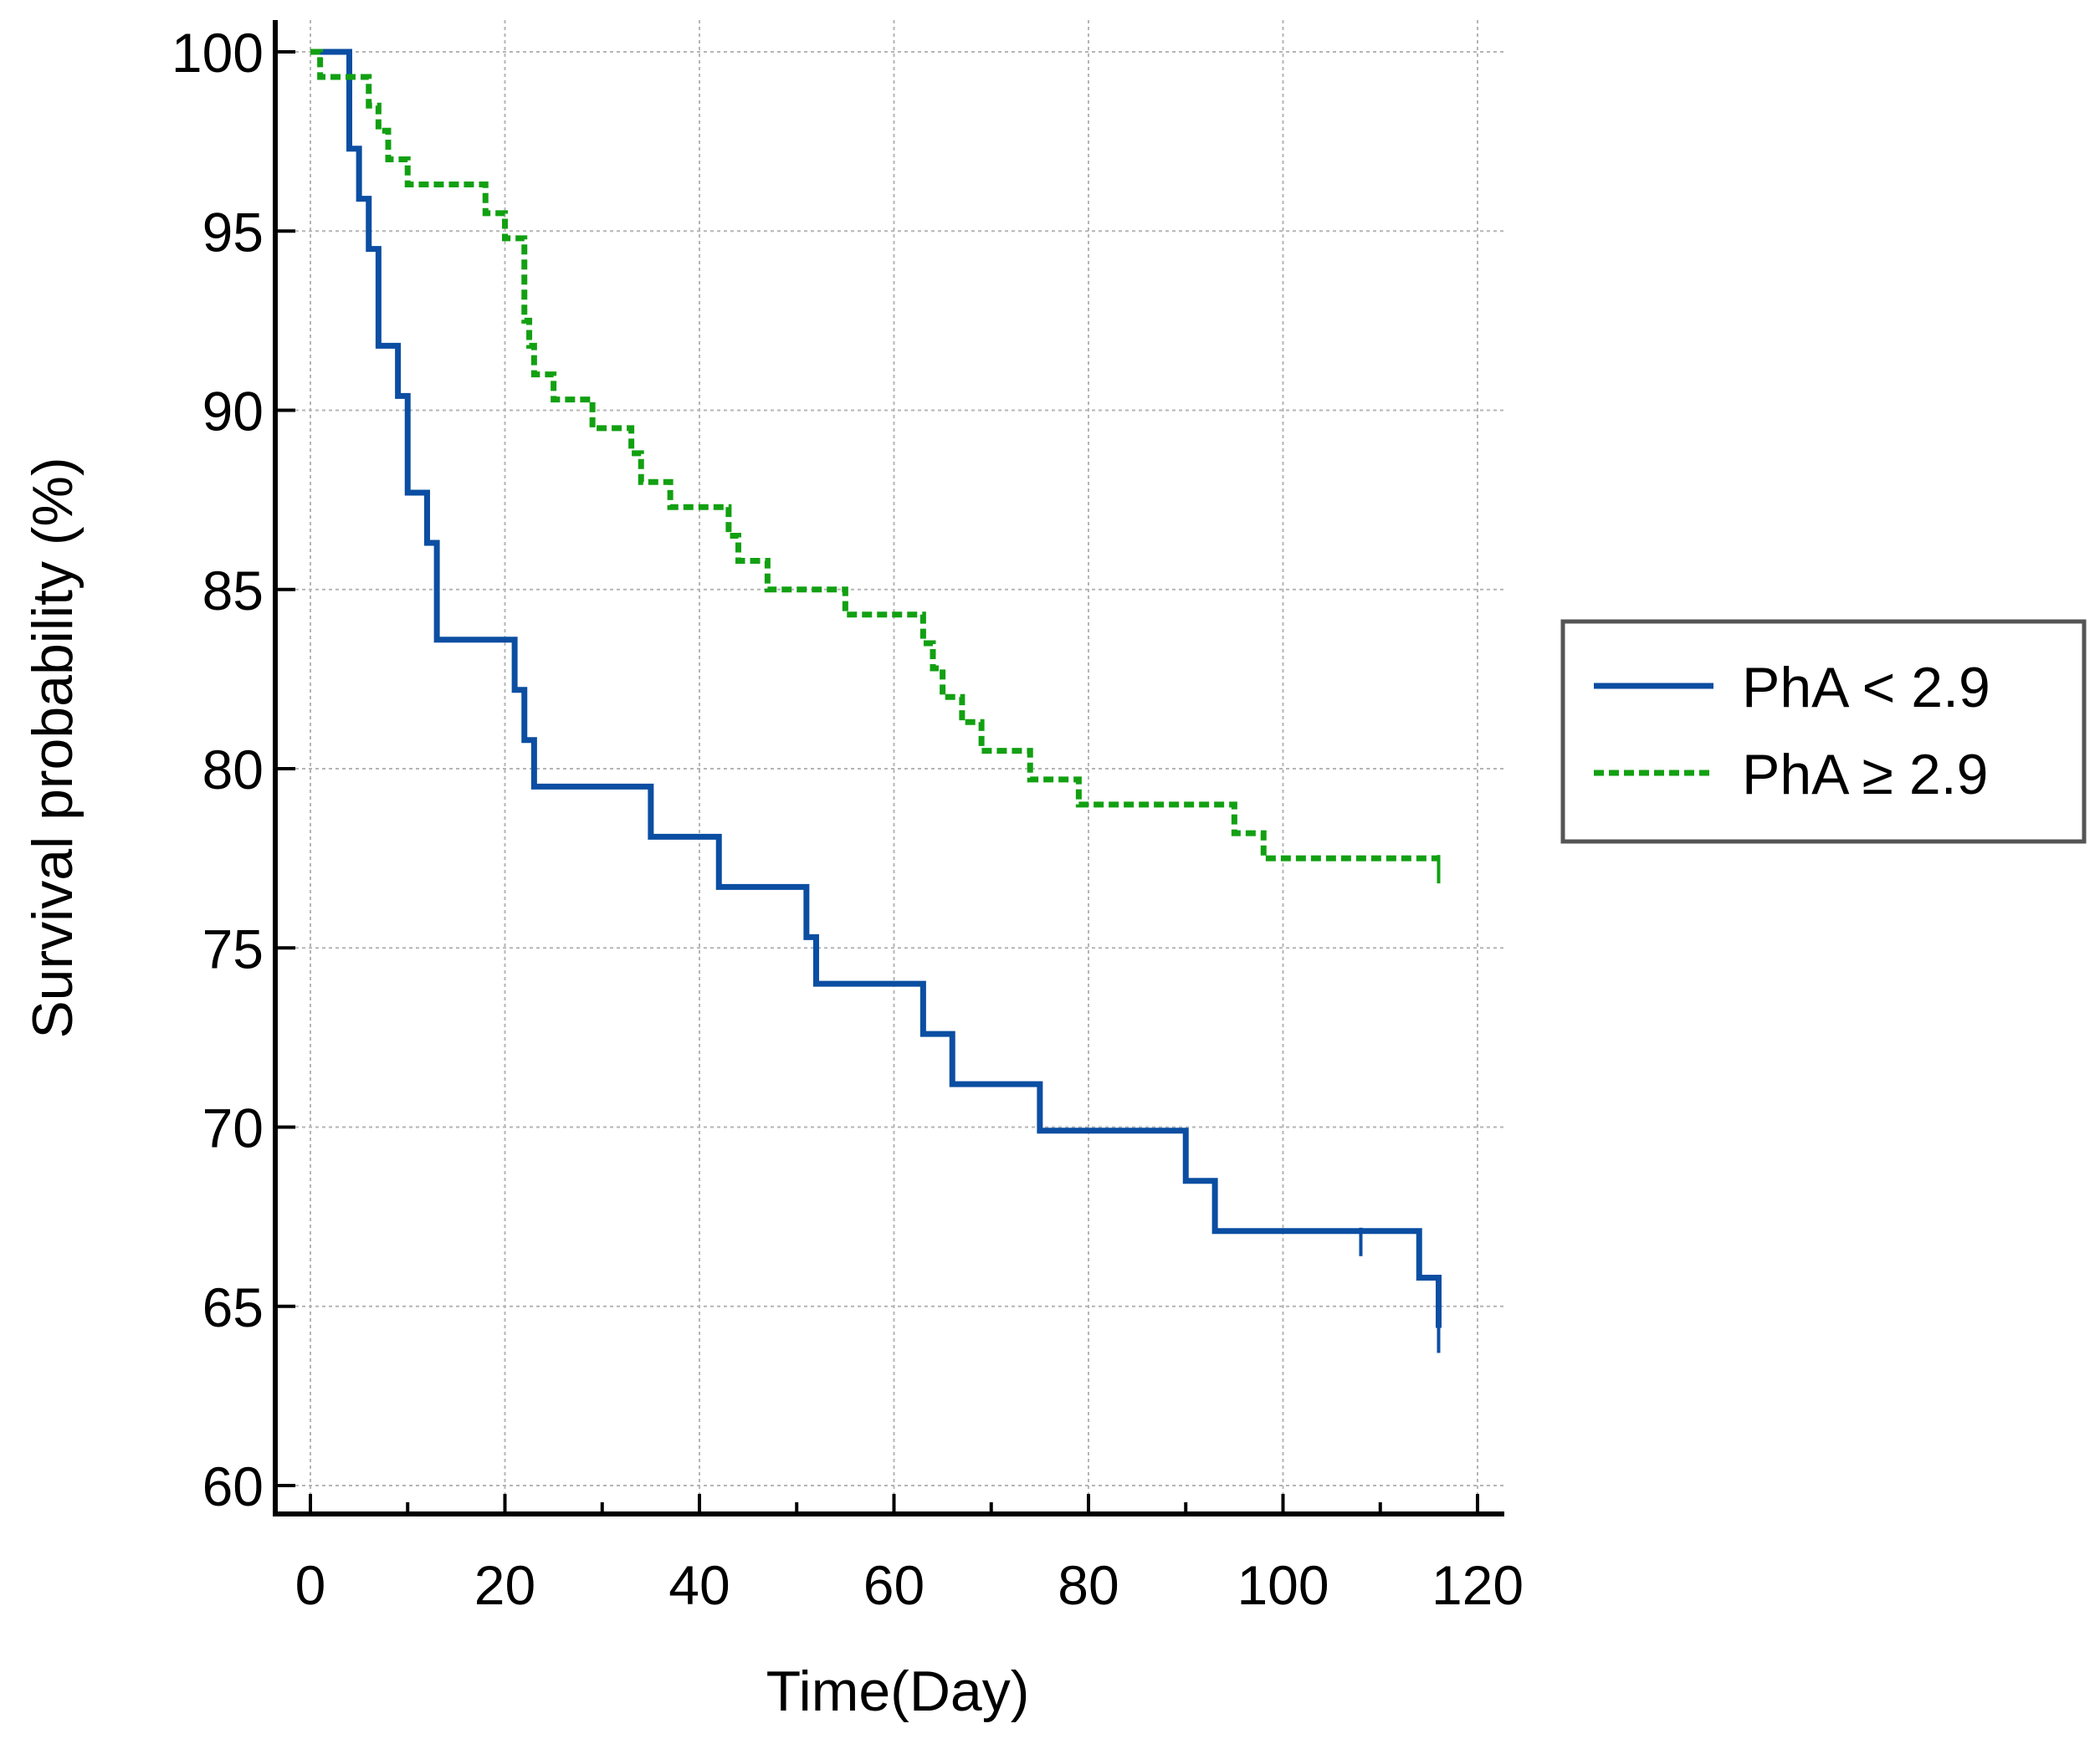 Image resolution: width=2100 pixels, height=1744 pixels. What do you see at coordinates (233, 411) in the screenshot?
I see `y-tick-label: 90` at bounding box center [233, 411].